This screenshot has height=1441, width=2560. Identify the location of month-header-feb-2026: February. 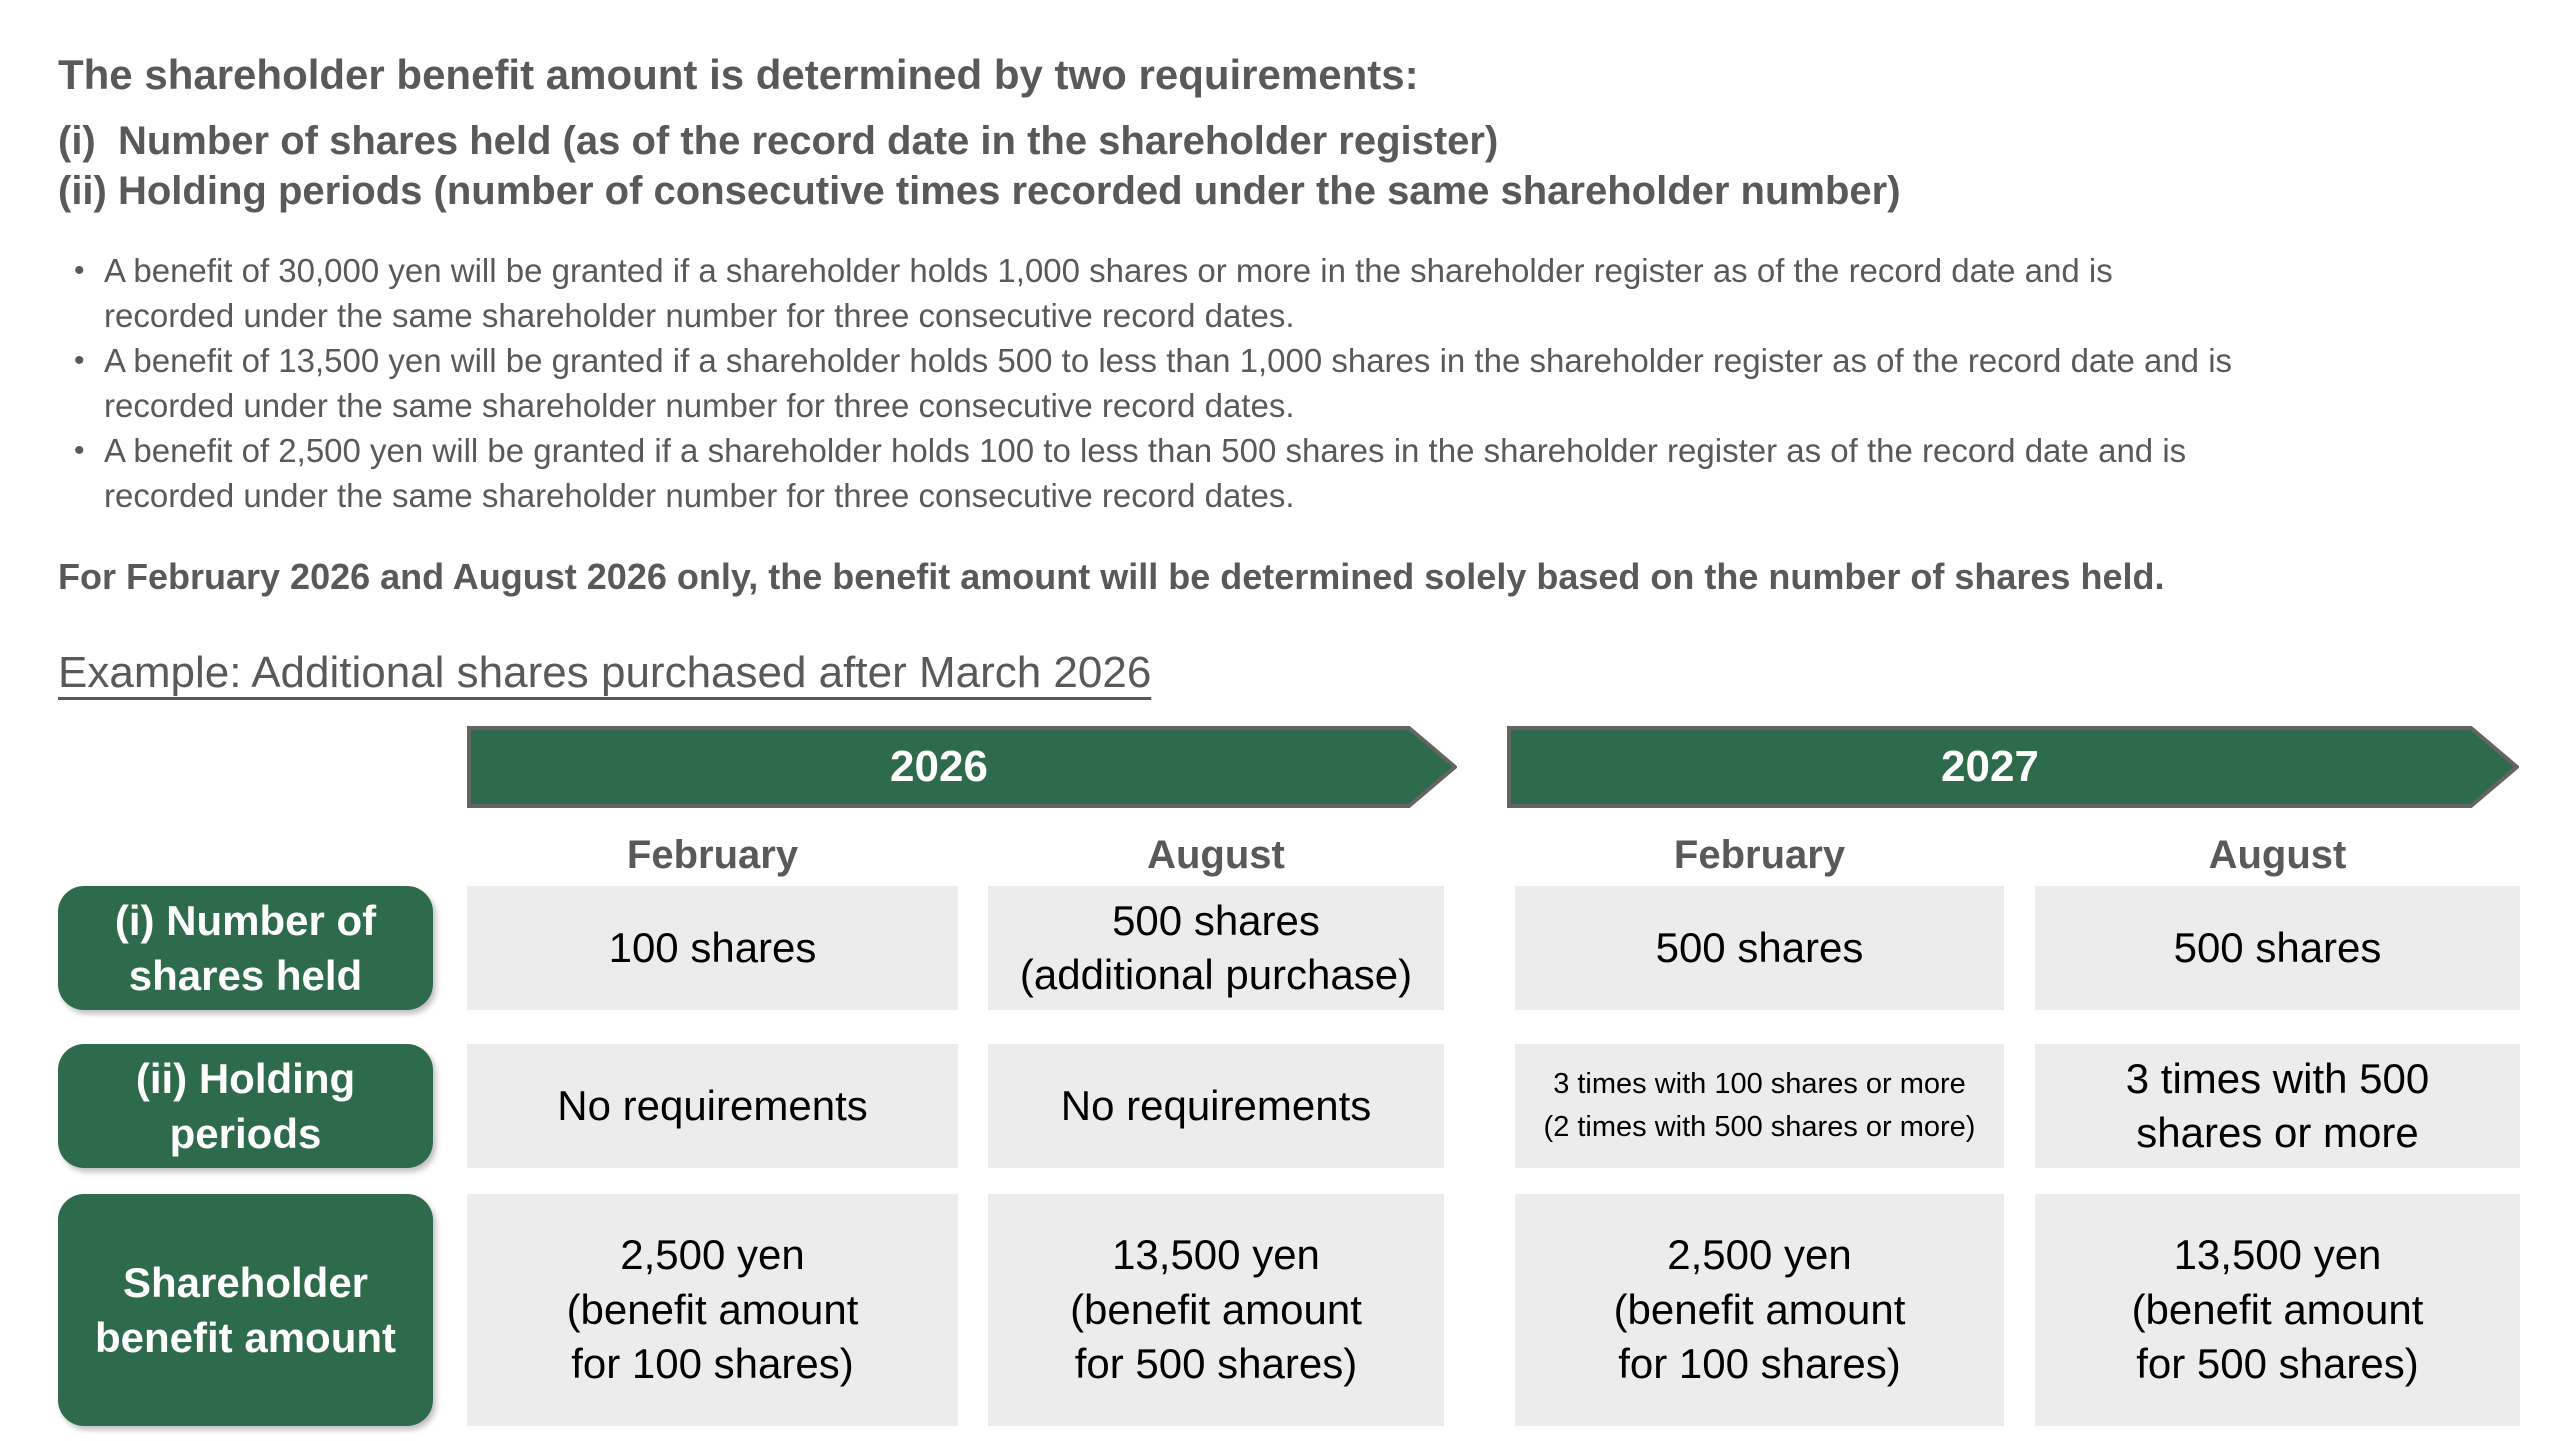
(712, 855).